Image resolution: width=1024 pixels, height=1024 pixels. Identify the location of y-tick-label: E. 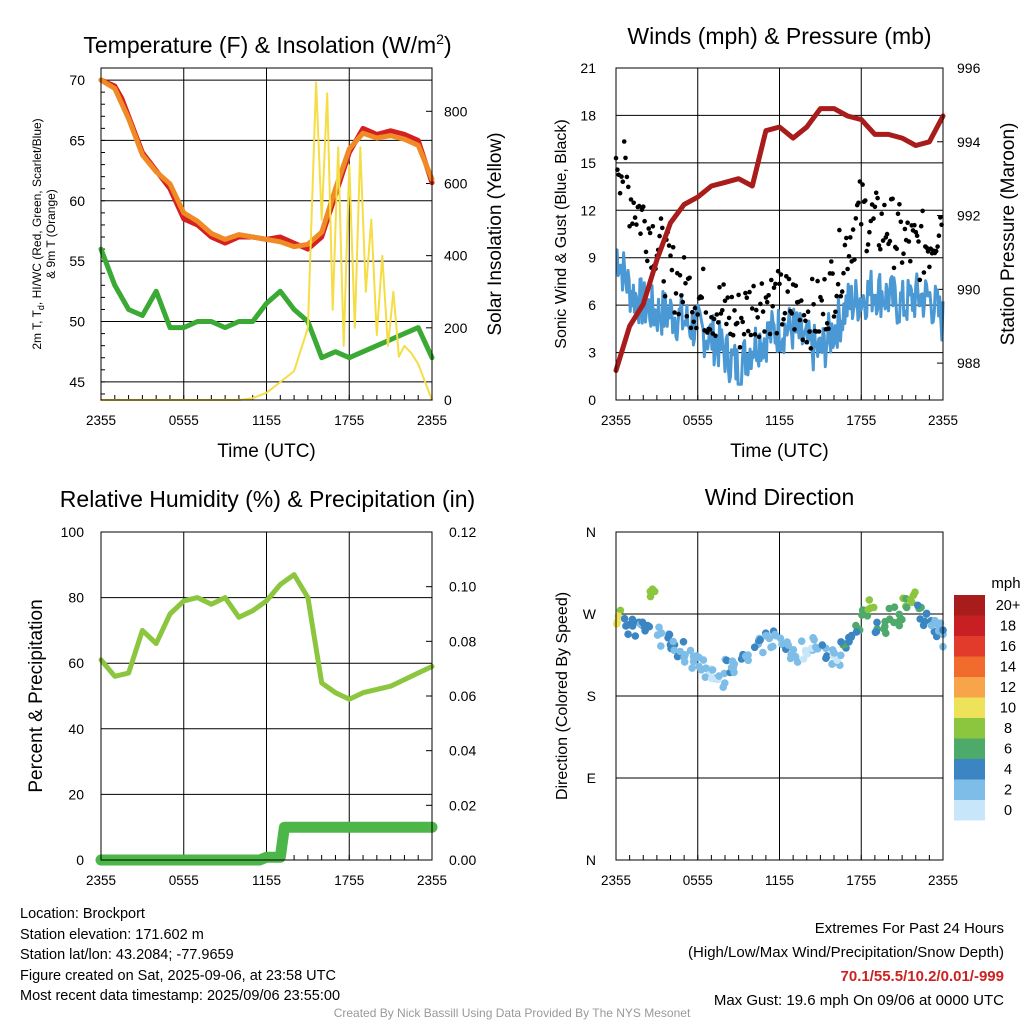
(591, 778).